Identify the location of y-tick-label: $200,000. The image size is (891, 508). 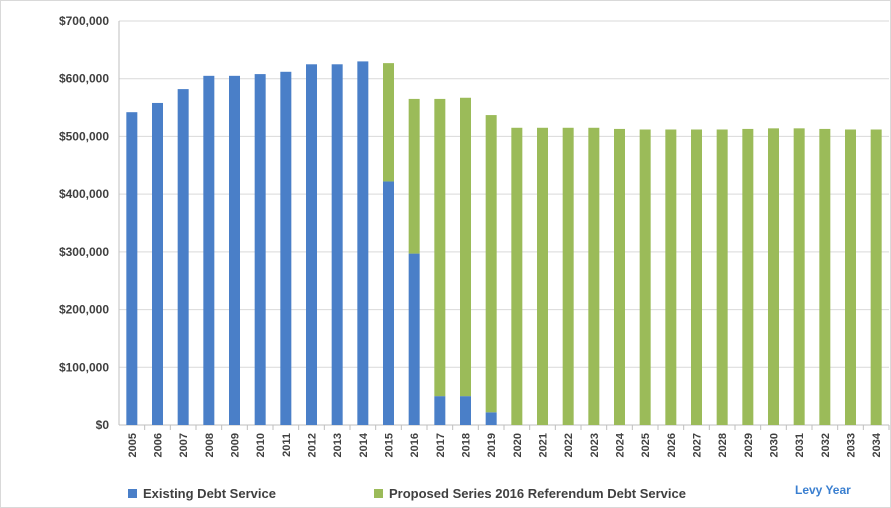
(84, 310).